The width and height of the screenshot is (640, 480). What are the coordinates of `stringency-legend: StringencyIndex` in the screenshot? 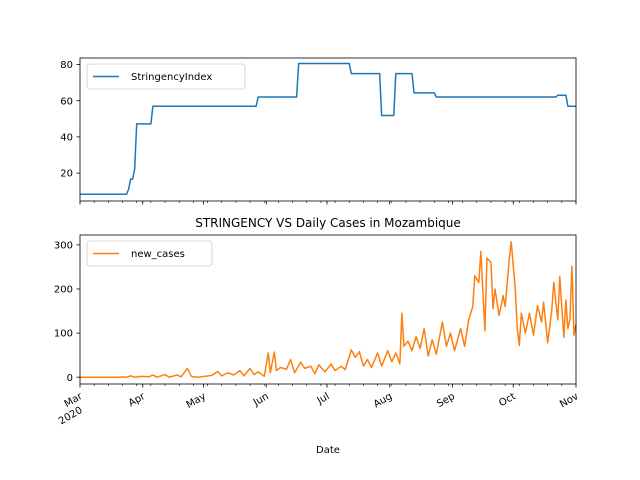 It's located at (166, 76).